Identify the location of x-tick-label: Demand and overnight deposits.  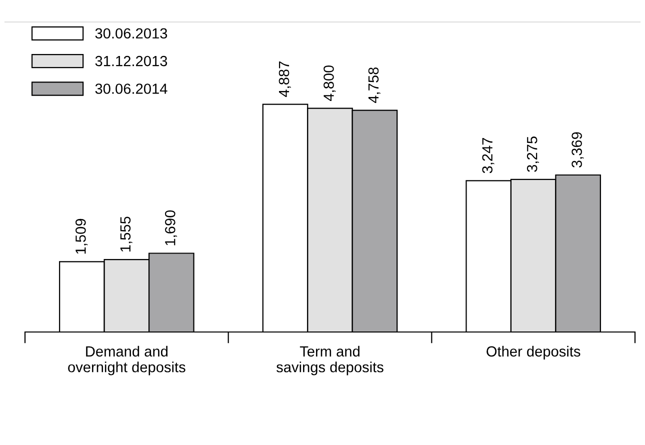
(127, 361).